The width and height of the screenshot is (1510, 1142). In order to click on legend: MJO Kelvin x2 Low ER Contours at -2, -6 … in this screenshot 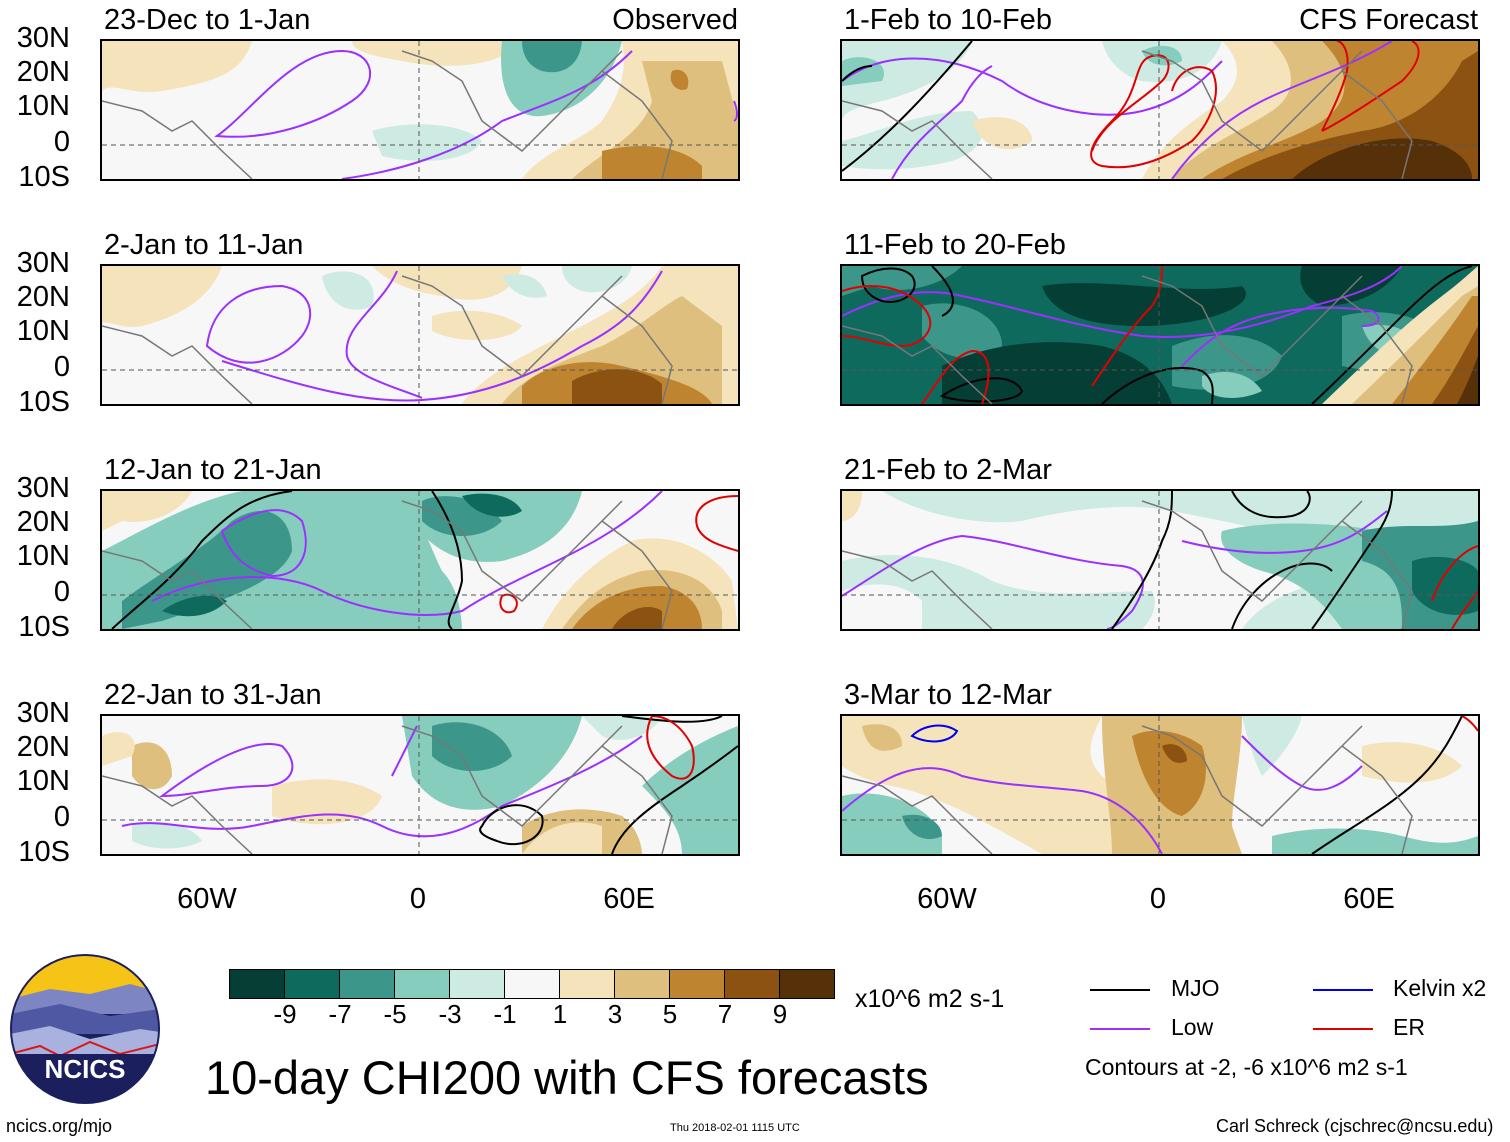, I will do `click(1295, 1027)`.